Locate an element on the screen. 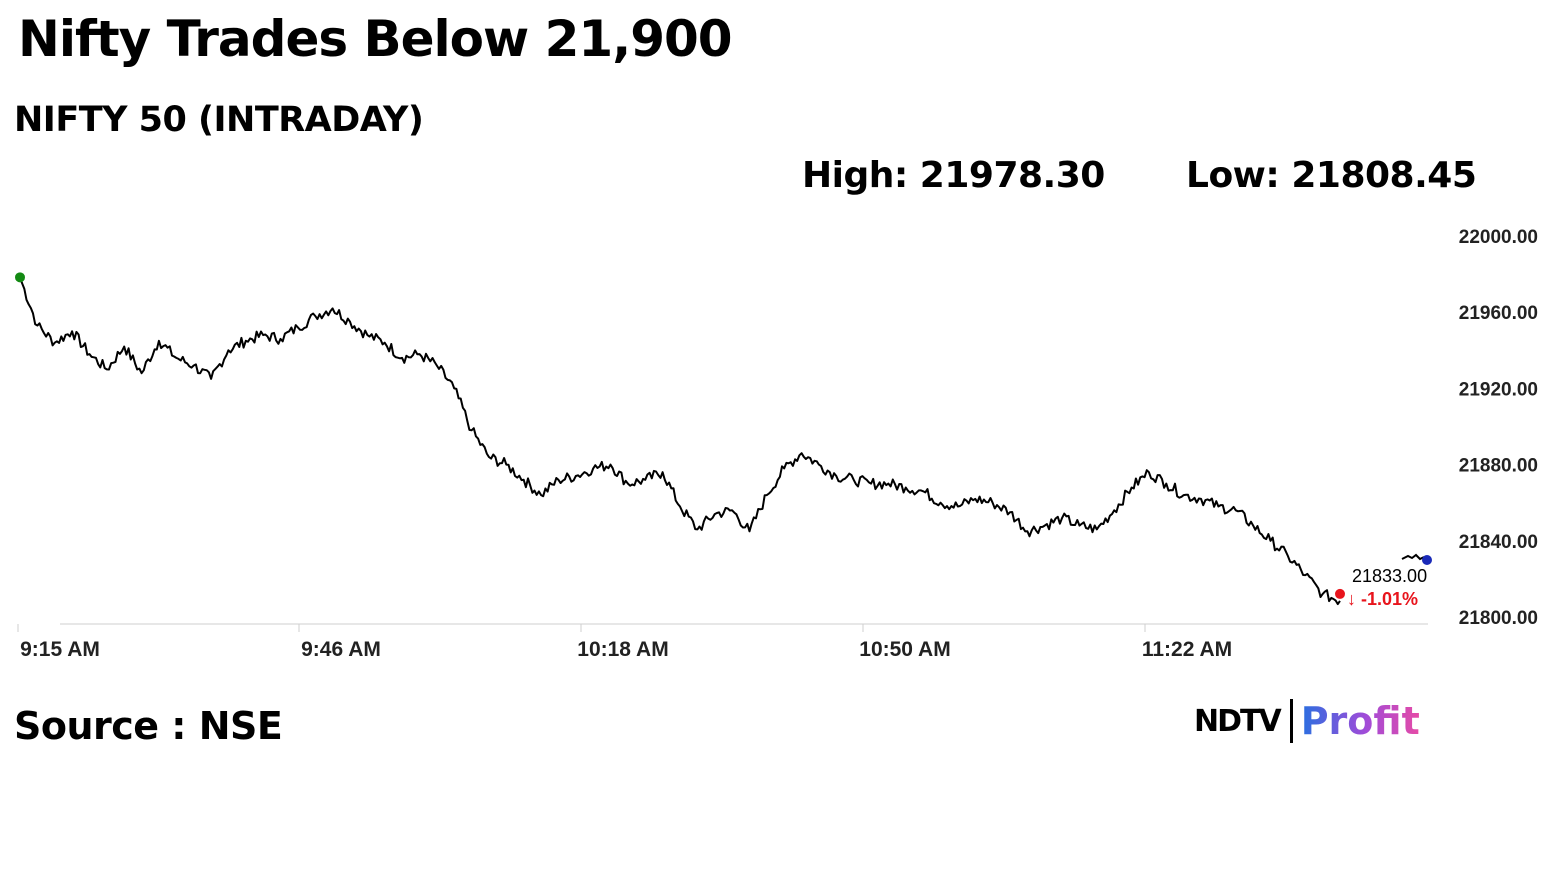  change-label: ↓ -1.01% is located at coordinates (1382, 599).